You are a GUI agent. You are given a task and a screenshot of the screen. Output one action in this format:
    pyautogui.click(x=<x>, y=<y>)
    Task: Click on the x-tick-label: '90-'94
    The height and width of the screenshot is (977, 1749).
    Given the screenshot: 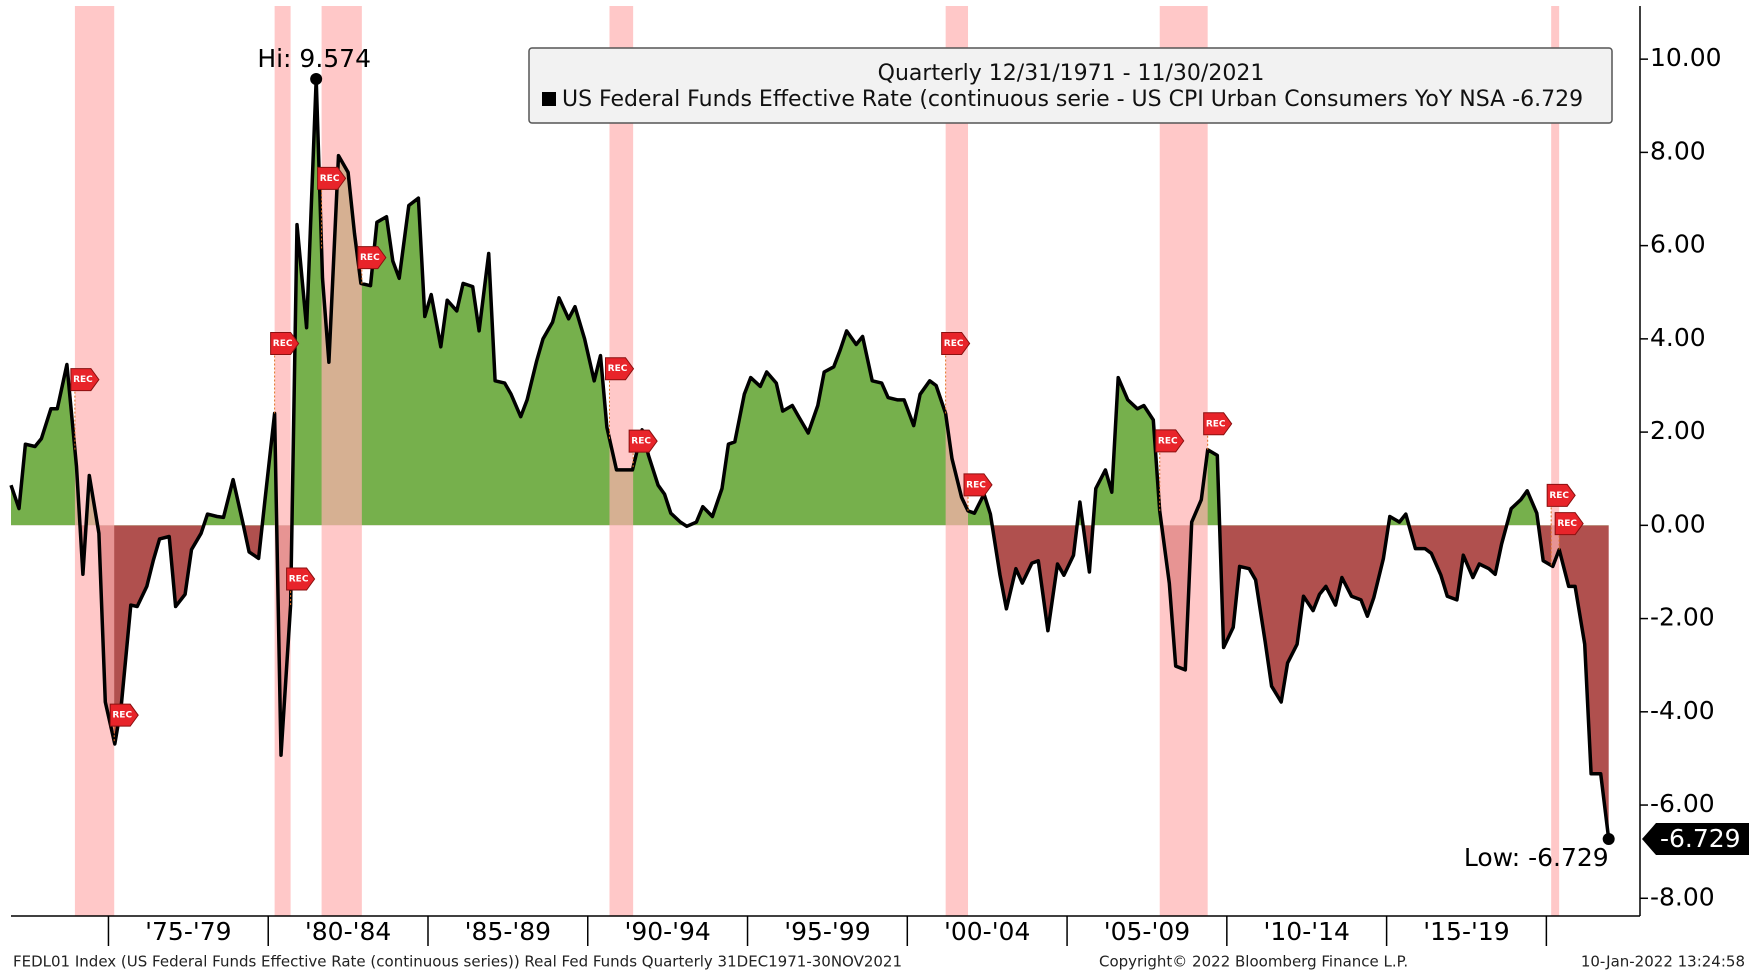 What is the action you would take?
    pyautogui.click(x=667, y=931)
    